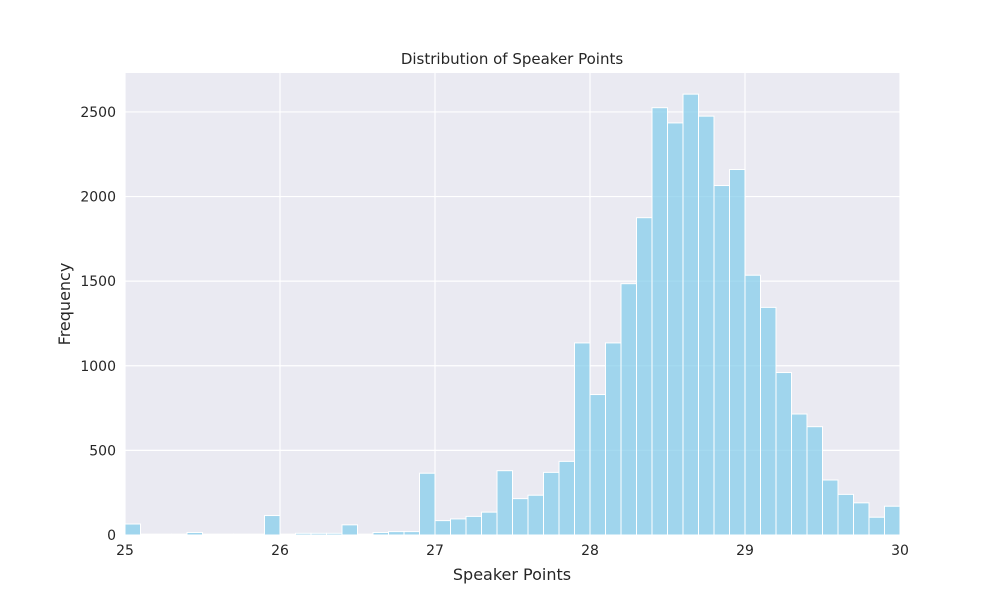 The width and height of the screenshot is (1000, 604). I want to click on y-tick-label: 500, so click(102, 451).